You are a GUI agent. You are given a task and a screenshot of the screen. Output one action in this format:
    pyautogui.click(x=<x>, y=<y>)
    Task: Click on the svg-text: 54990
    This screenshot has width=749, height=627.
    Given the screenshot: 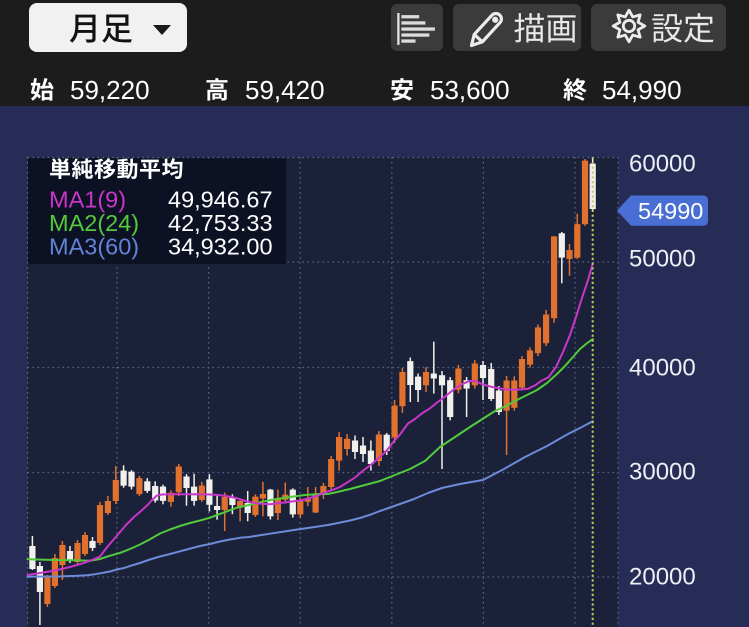 What is the action you would take?
    pyautogui.click(x=670, y=211)
    